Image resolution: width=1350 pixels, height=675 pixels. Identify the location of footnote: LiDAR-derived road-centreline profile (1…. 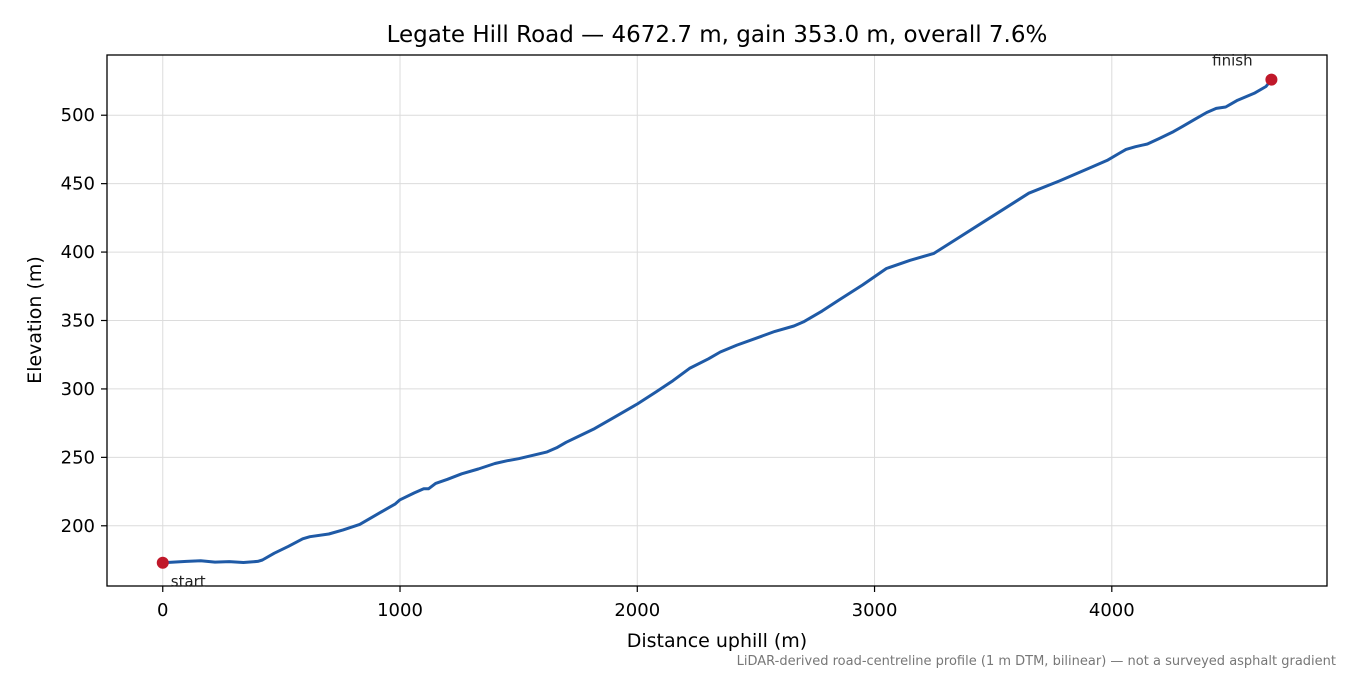
(1036, 661).